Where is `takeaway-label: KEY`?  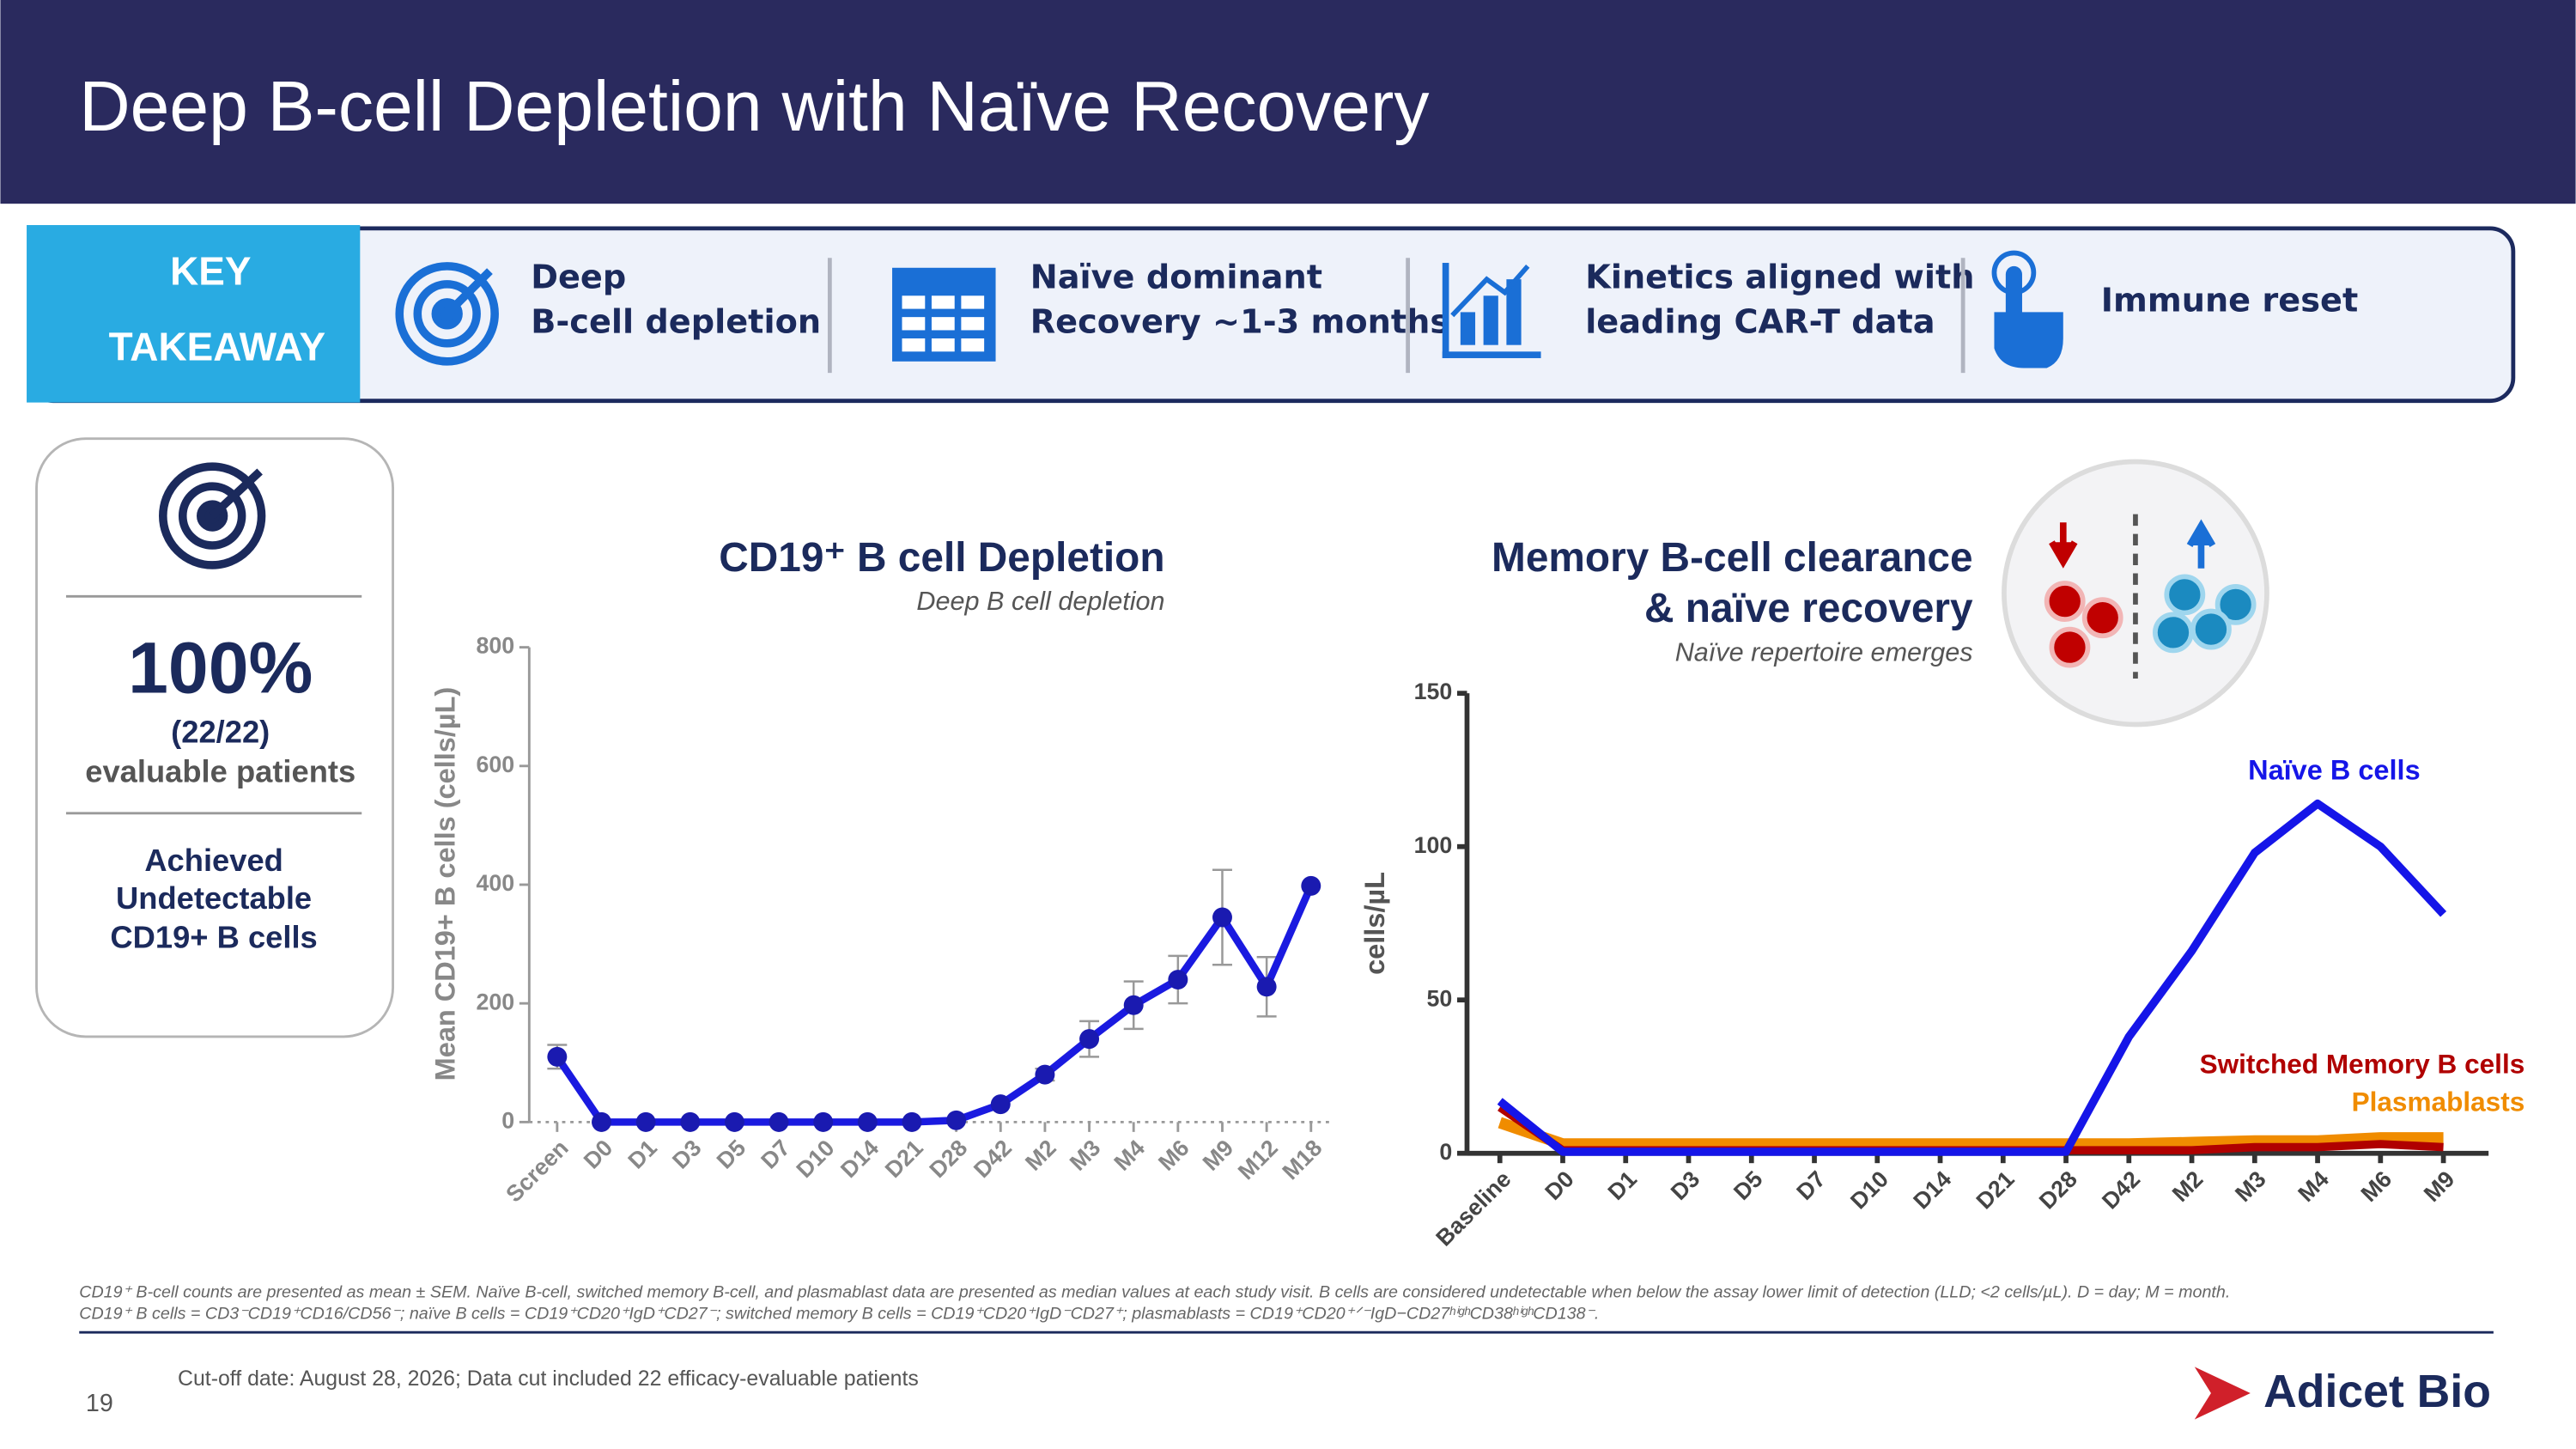 takeaway-label: KEY is located at coordinates (210, 271).